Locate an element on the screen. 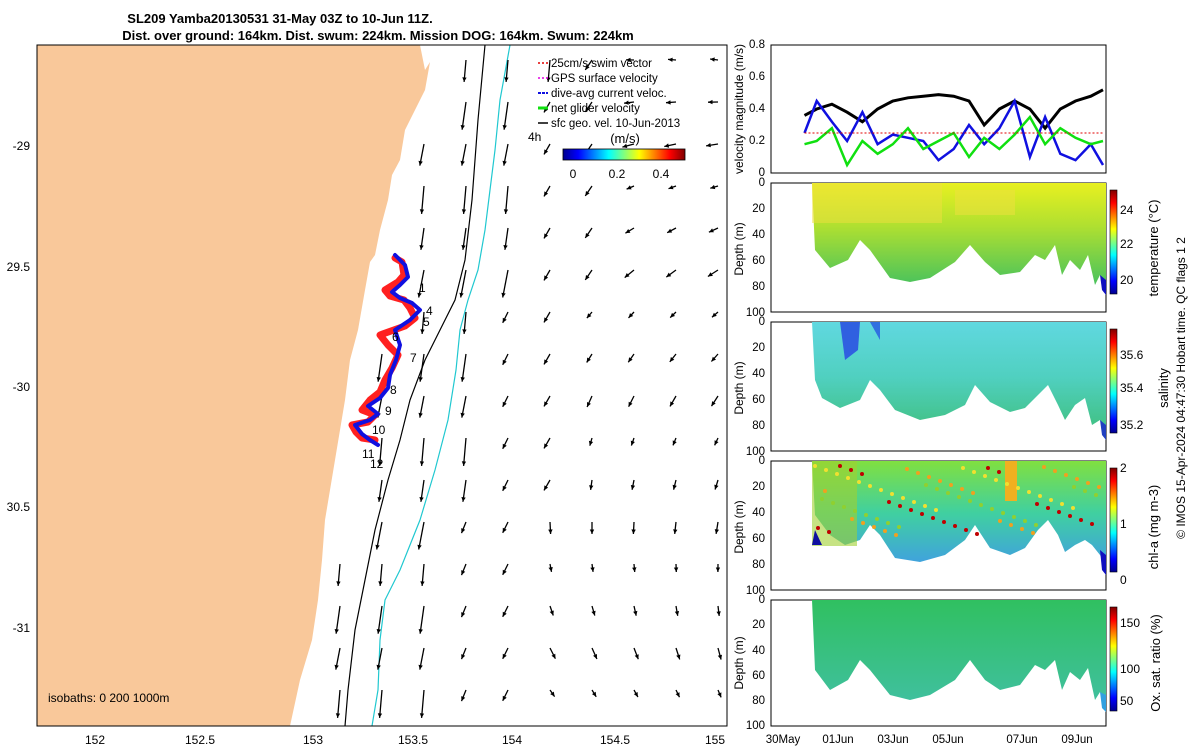 The image size is (1200, 750). waypoint-labels: 1 4 5 6 7 8 9 10 11 12 is located at coordinates (397, 376).